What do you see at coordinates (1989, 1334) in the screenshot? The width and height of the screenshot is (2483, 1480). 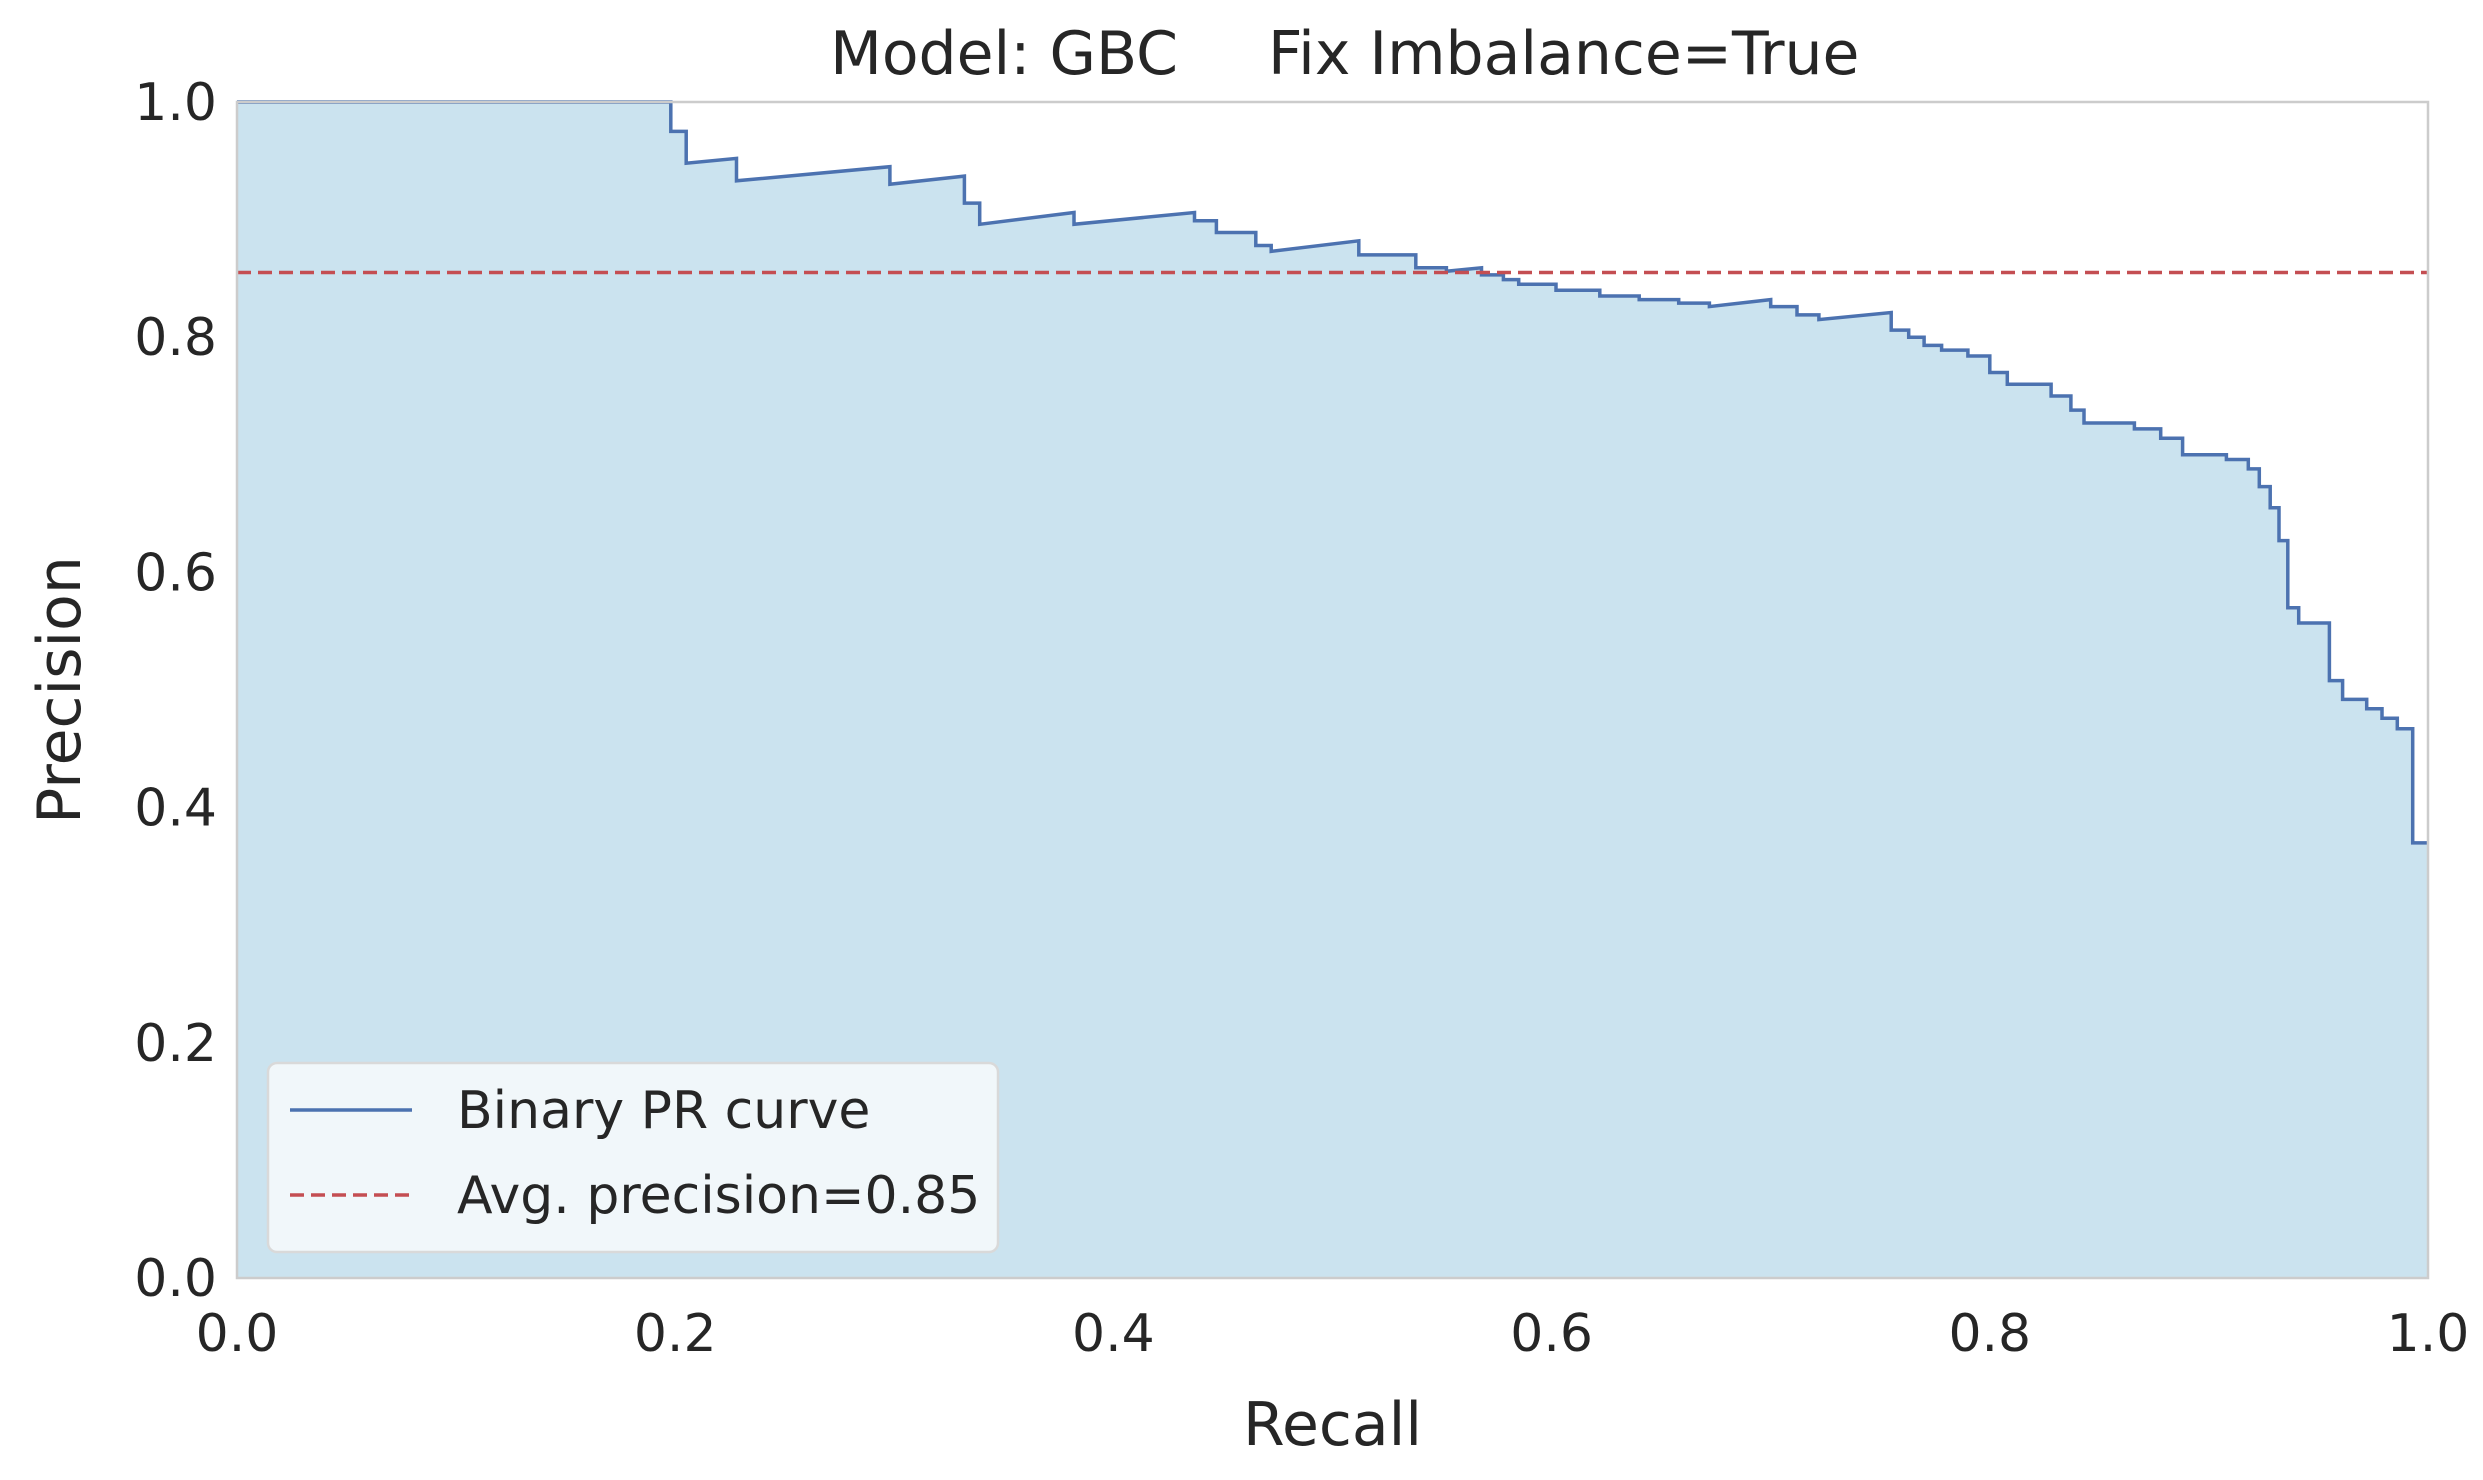 I see `x-tick-label: 0.8` at bounding box center [1989, 1334].